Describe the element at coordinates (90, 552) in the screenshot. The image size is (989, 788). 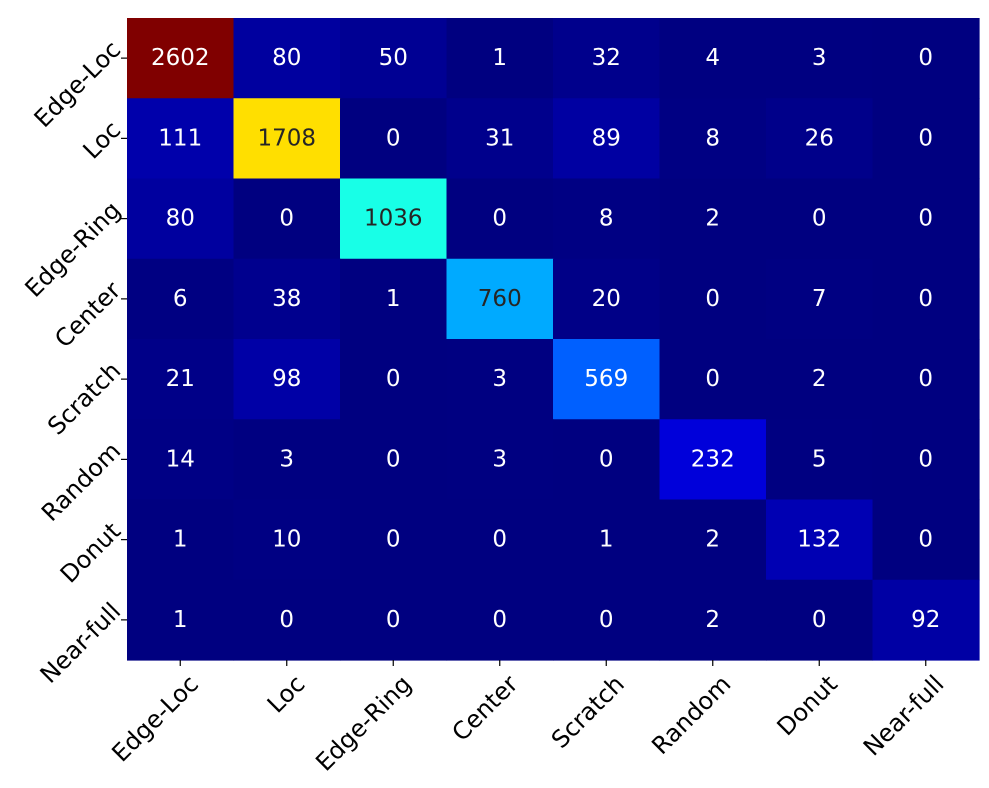
I see `y-tick-label: Donut` at that location.